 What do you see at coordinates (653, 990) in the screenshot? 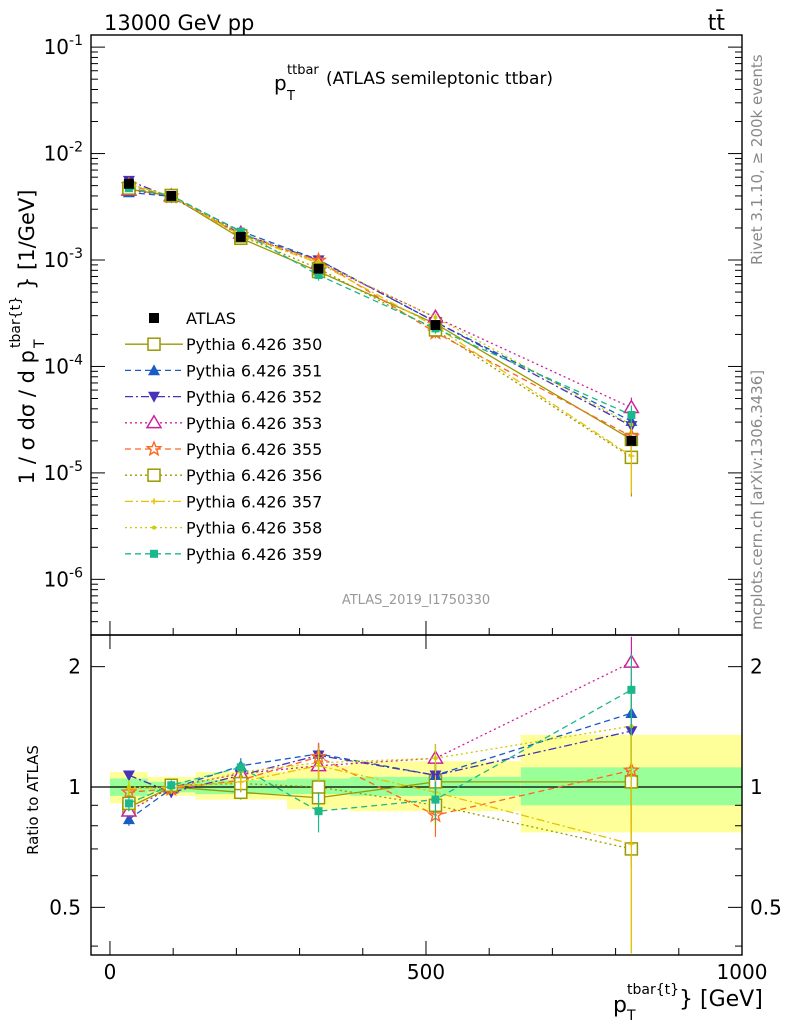
I see `x-label-sup: tbar{t}` at bounding box center [653, 990].